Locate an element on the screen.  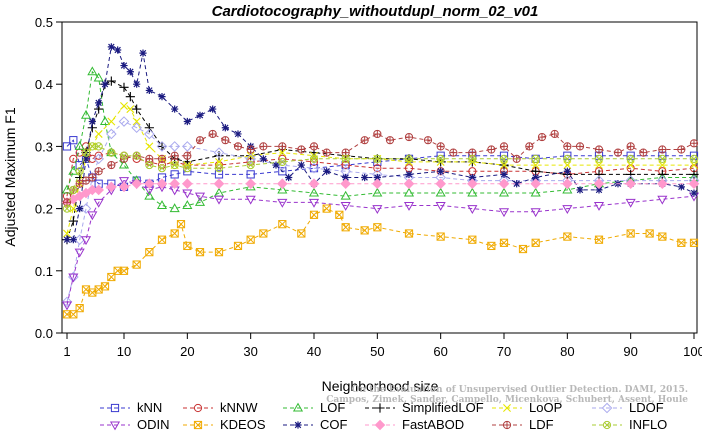
legend-label: ODIN is located at coordinates (153, 424).